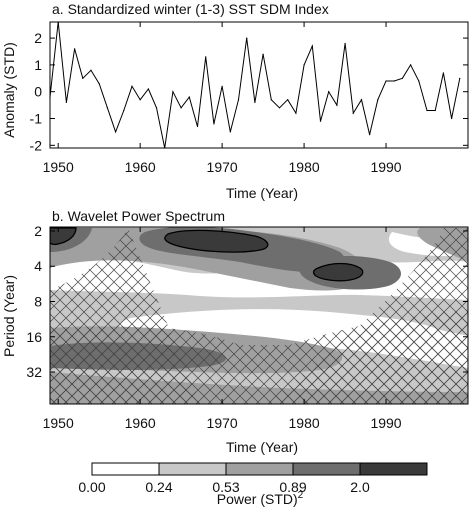 This screenshot has width=474, height=524. Describe the element at coordinates (262, 193) in the screenshot. I see `panel-a-xlabel: Time (Year)` at that location.